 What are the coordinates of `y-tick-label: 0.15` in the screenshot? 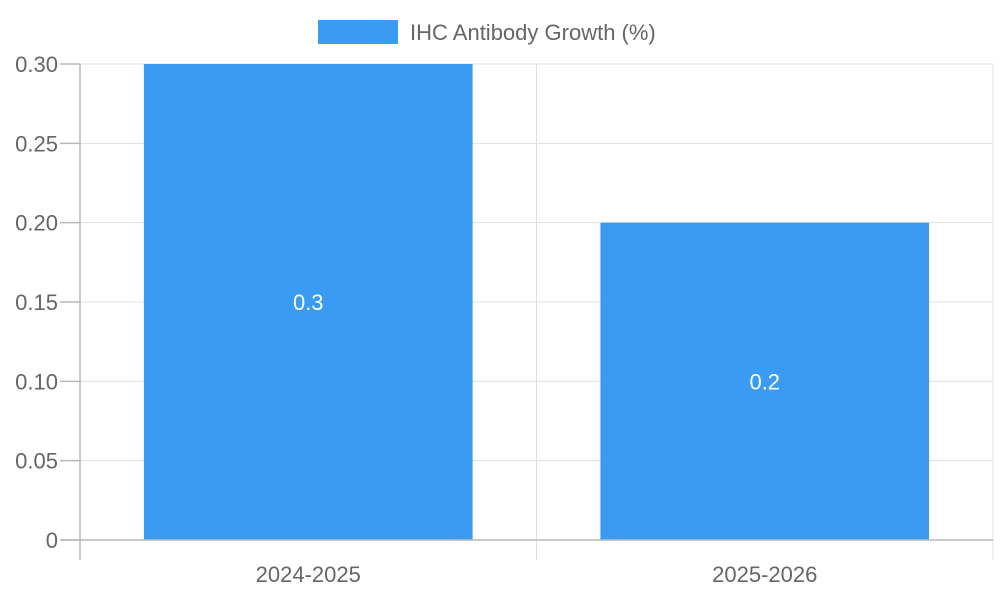 It's located at (36, 302).